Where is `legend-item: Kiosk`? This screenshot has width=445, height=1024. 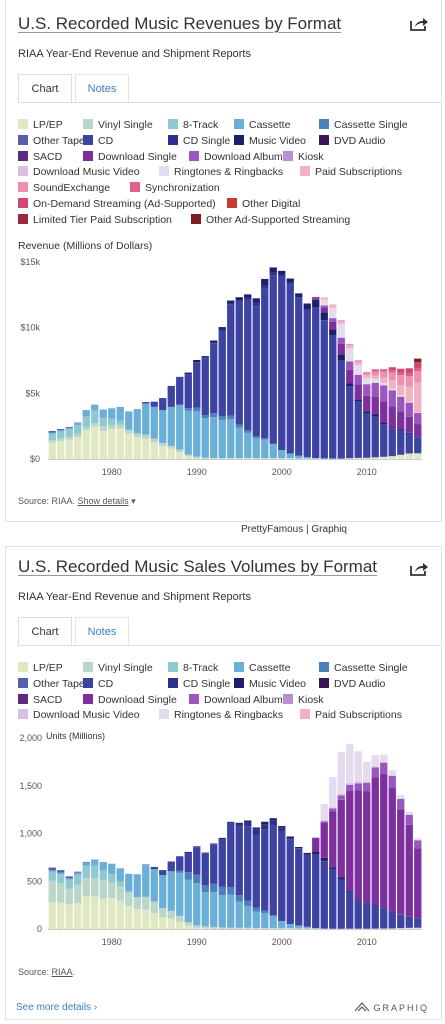 legend-item: Kiosk is located at coordinates (303, 157).